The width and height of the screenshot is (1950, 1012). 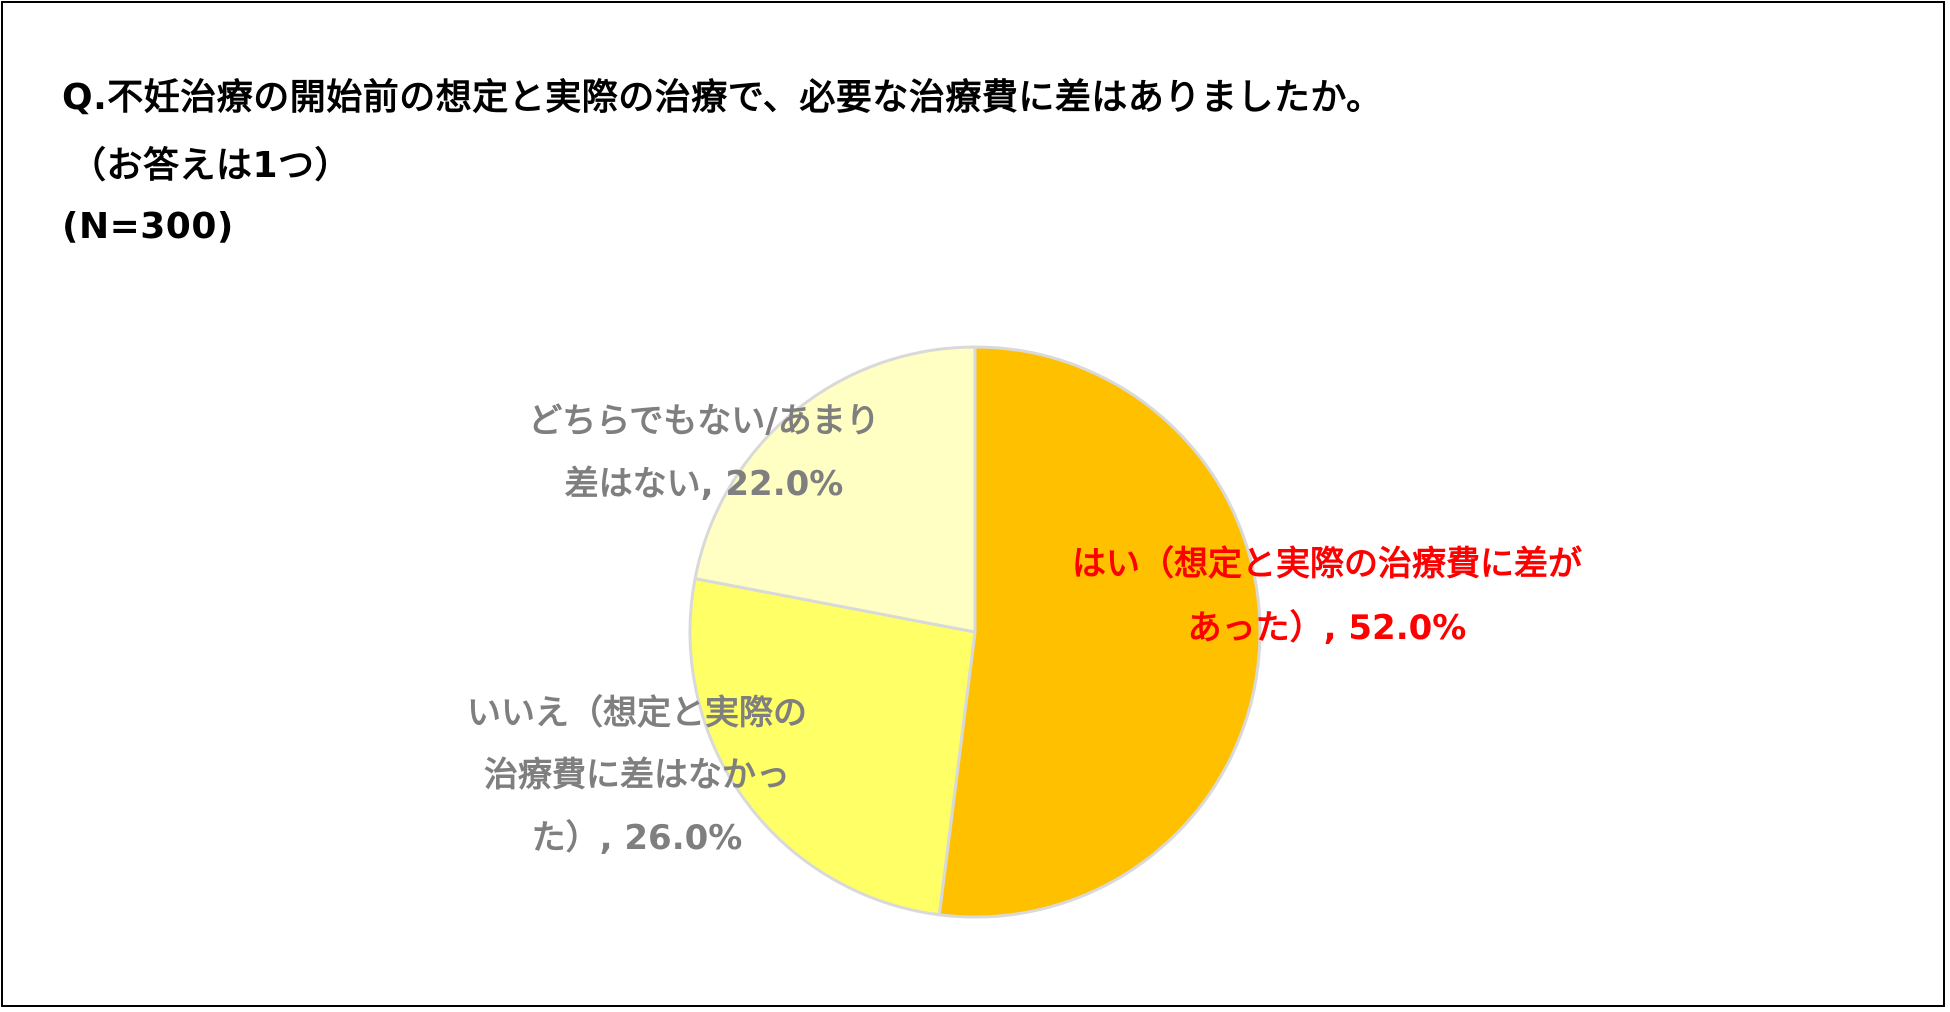 What do you see at coordinates (722, 97) in the screenshot?
I see `chart-title-question: Q.不妊治療の開始前の想定と実際の治療で、必要な治療費に差はありましたか。` at bounding box center [722, 97].